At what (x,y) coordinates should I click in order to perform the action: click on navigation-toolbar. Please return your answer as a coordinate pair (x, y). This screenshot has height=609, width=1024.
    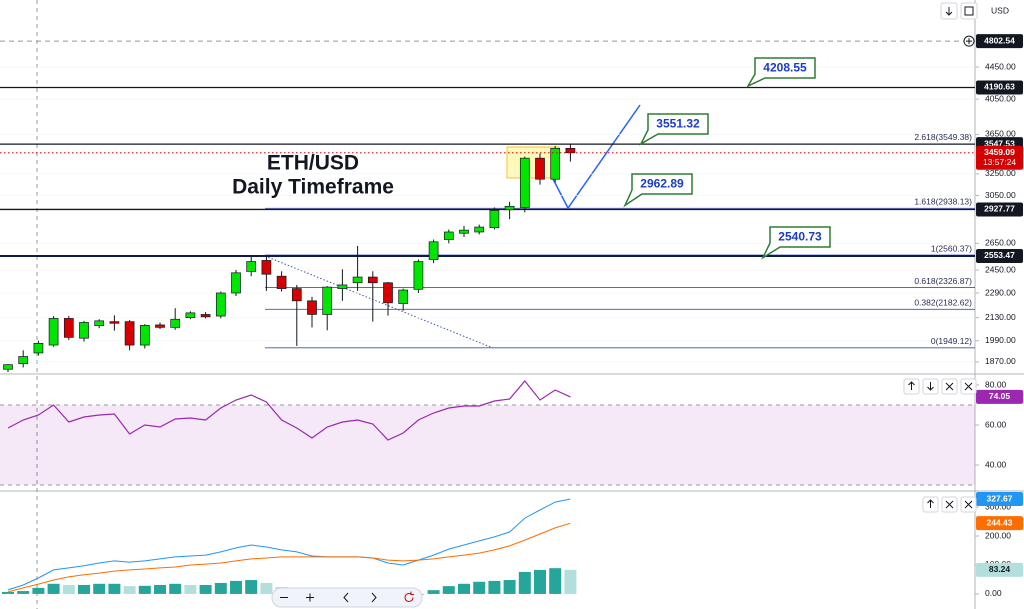
    Looking at the image, I should click on (347, 597).